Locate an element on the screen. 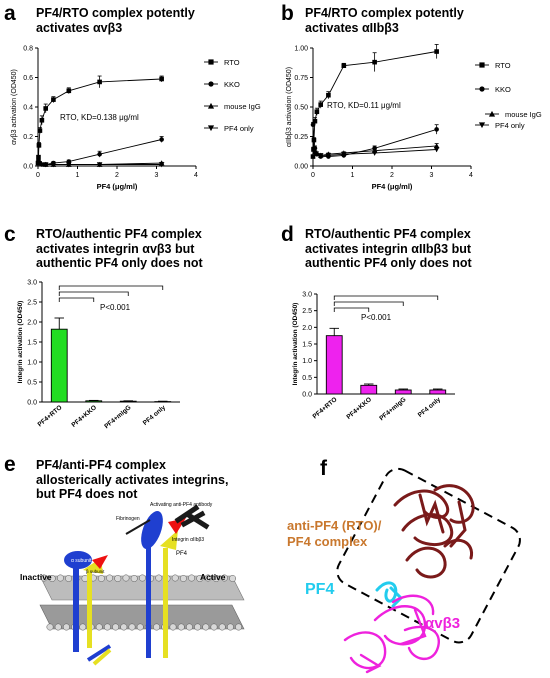 The width and height of the screenshot is (550, 678). active-beta-leg is located at coordinates (165, 603).